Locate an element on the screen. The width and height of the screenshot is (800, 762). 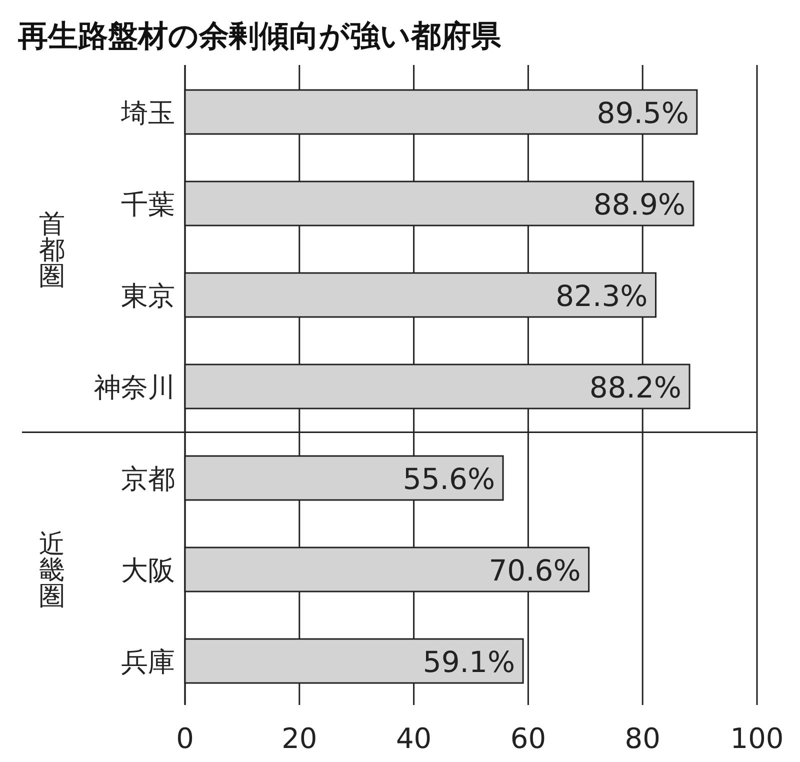
text: 首都圏 is located at coordinates (52, 250).